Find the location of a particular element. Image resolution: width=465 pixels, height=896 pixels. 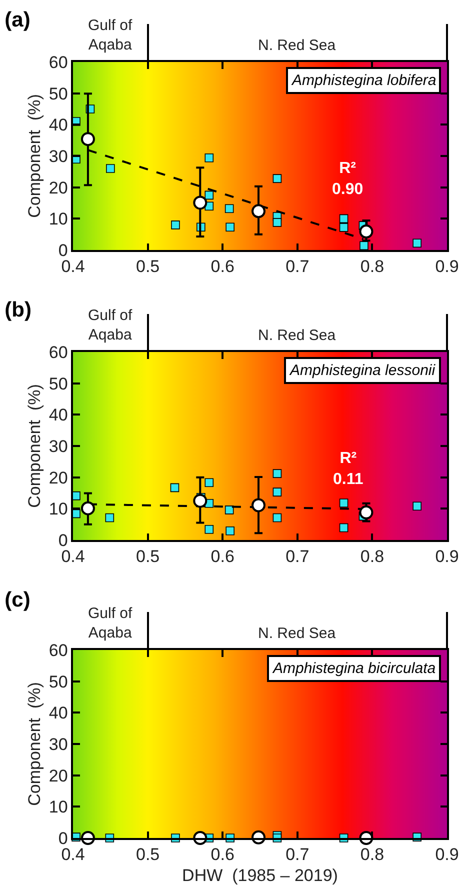

annotation: Amphistegina lessonii is located at coordinates (362, 370).